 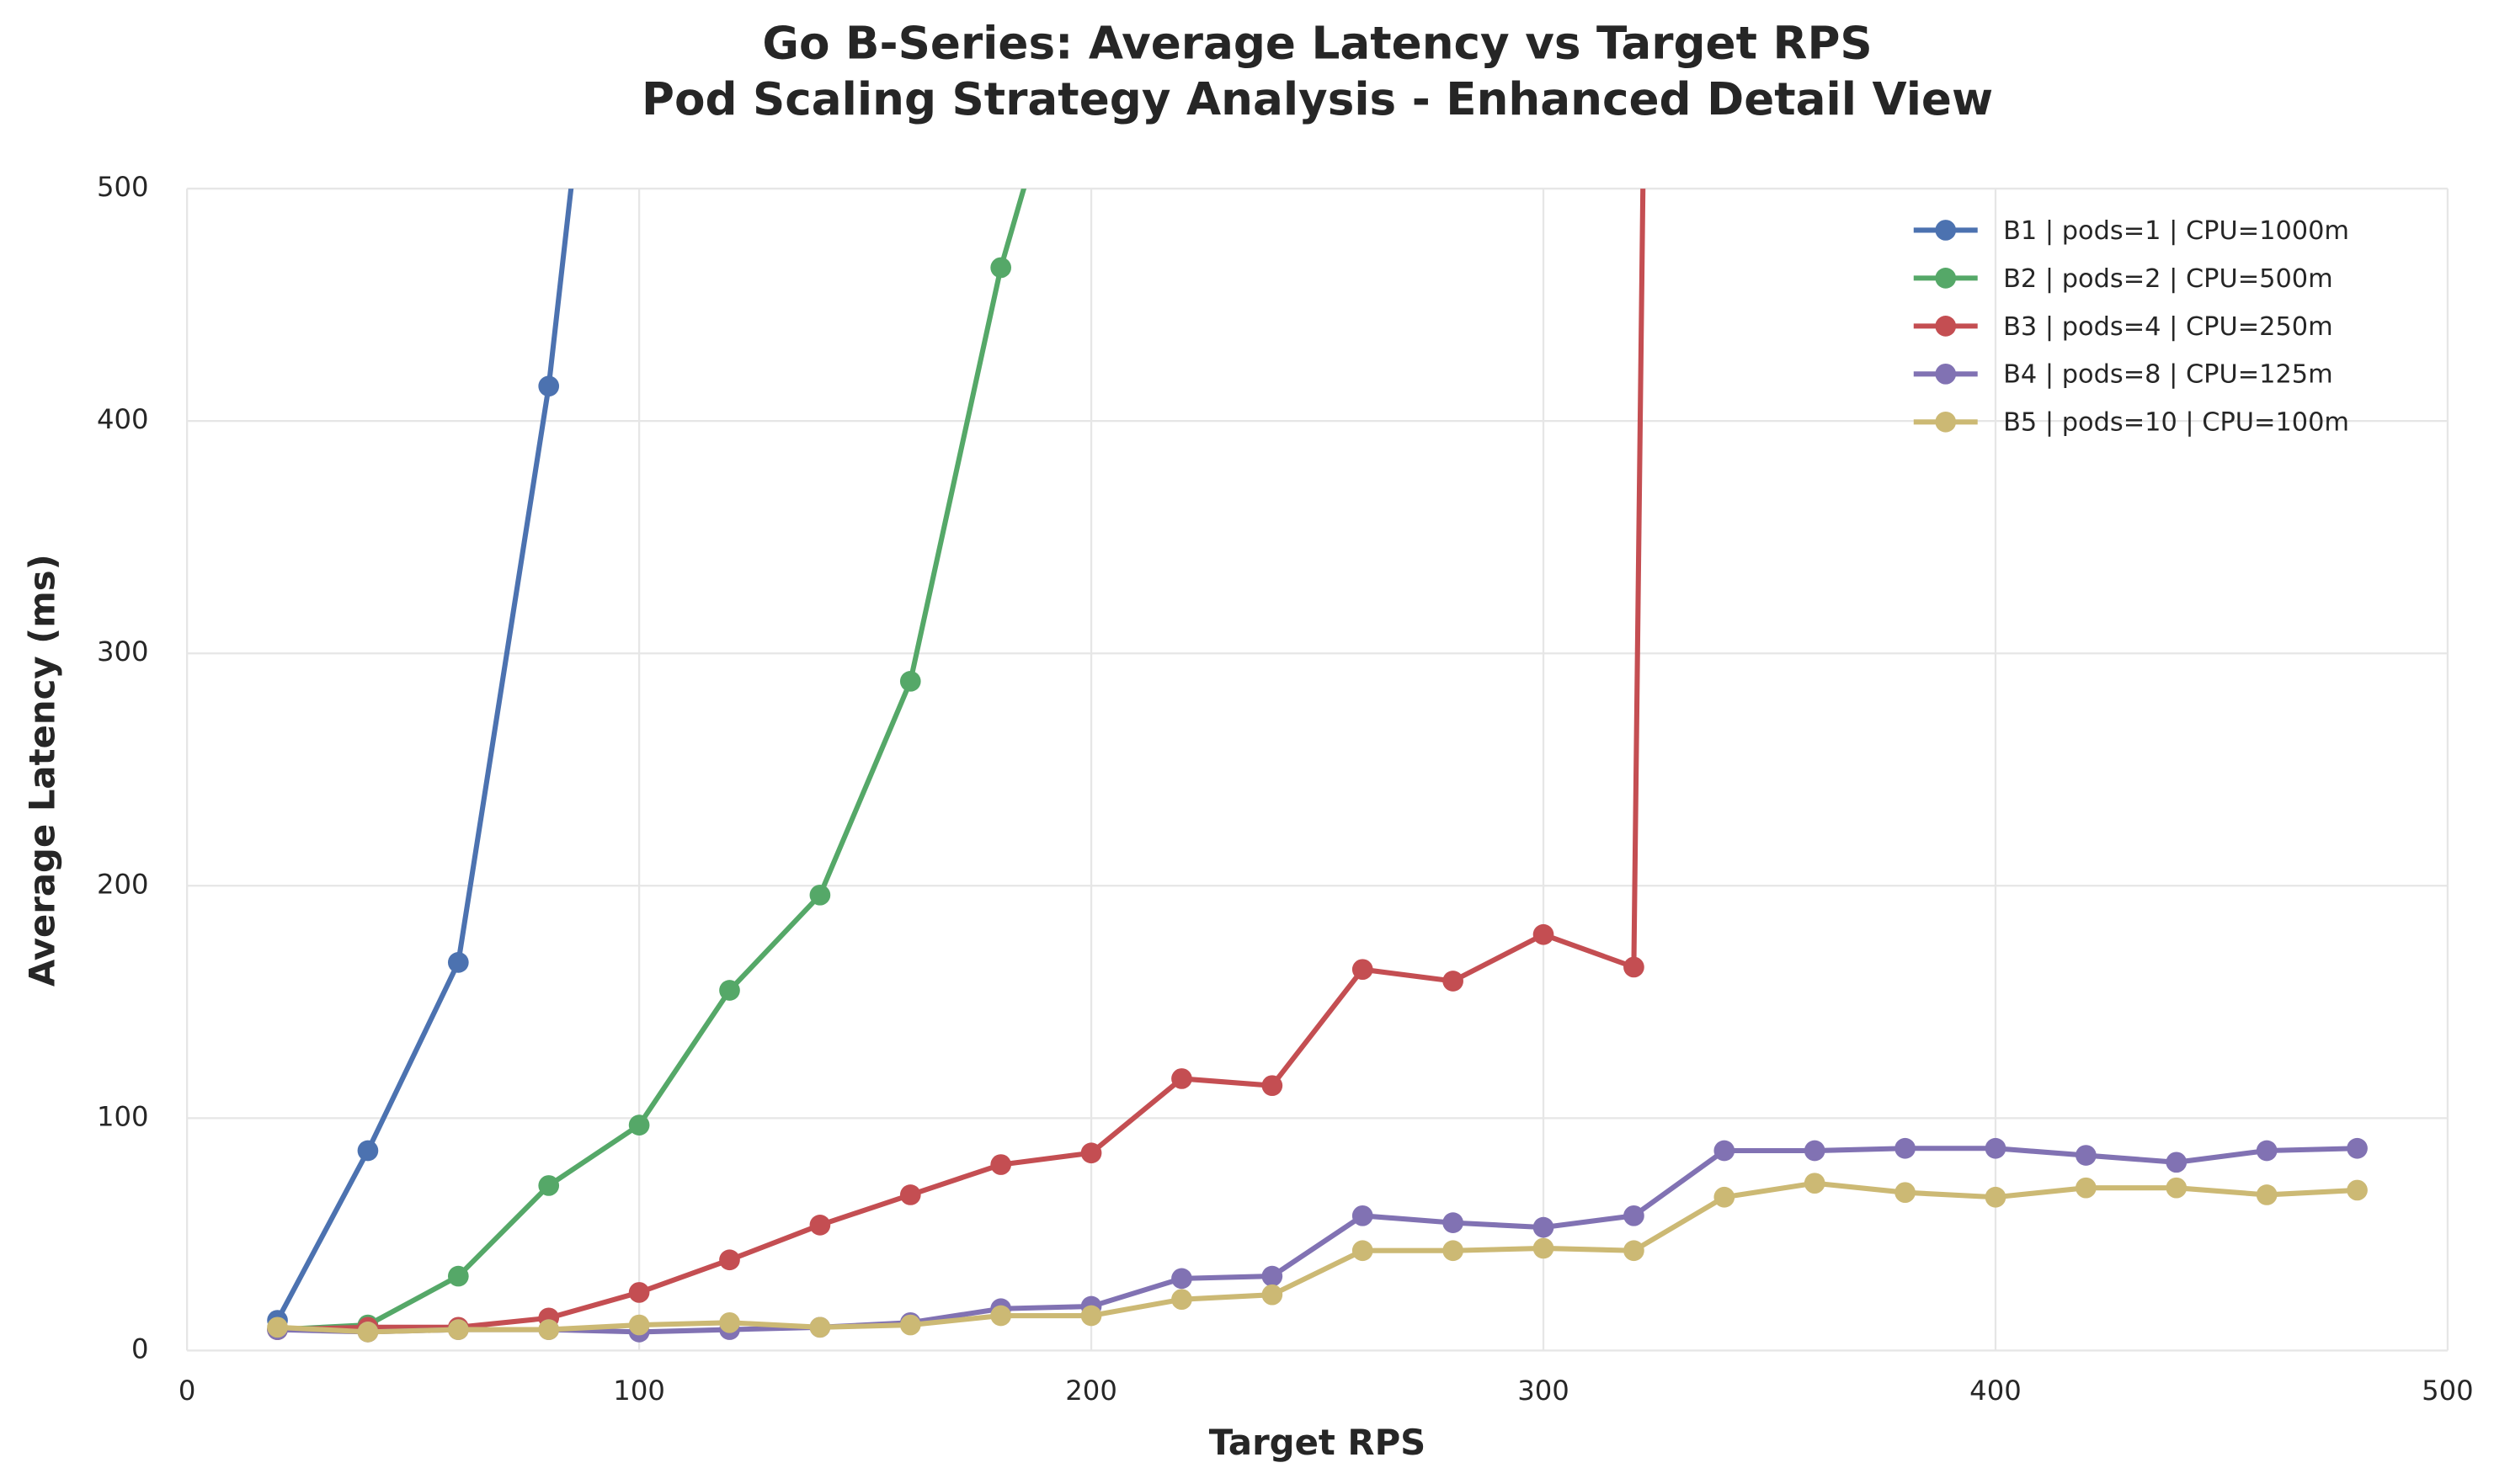 I want to click on x-tick-label: 500, so click(x=2448, y=1391).